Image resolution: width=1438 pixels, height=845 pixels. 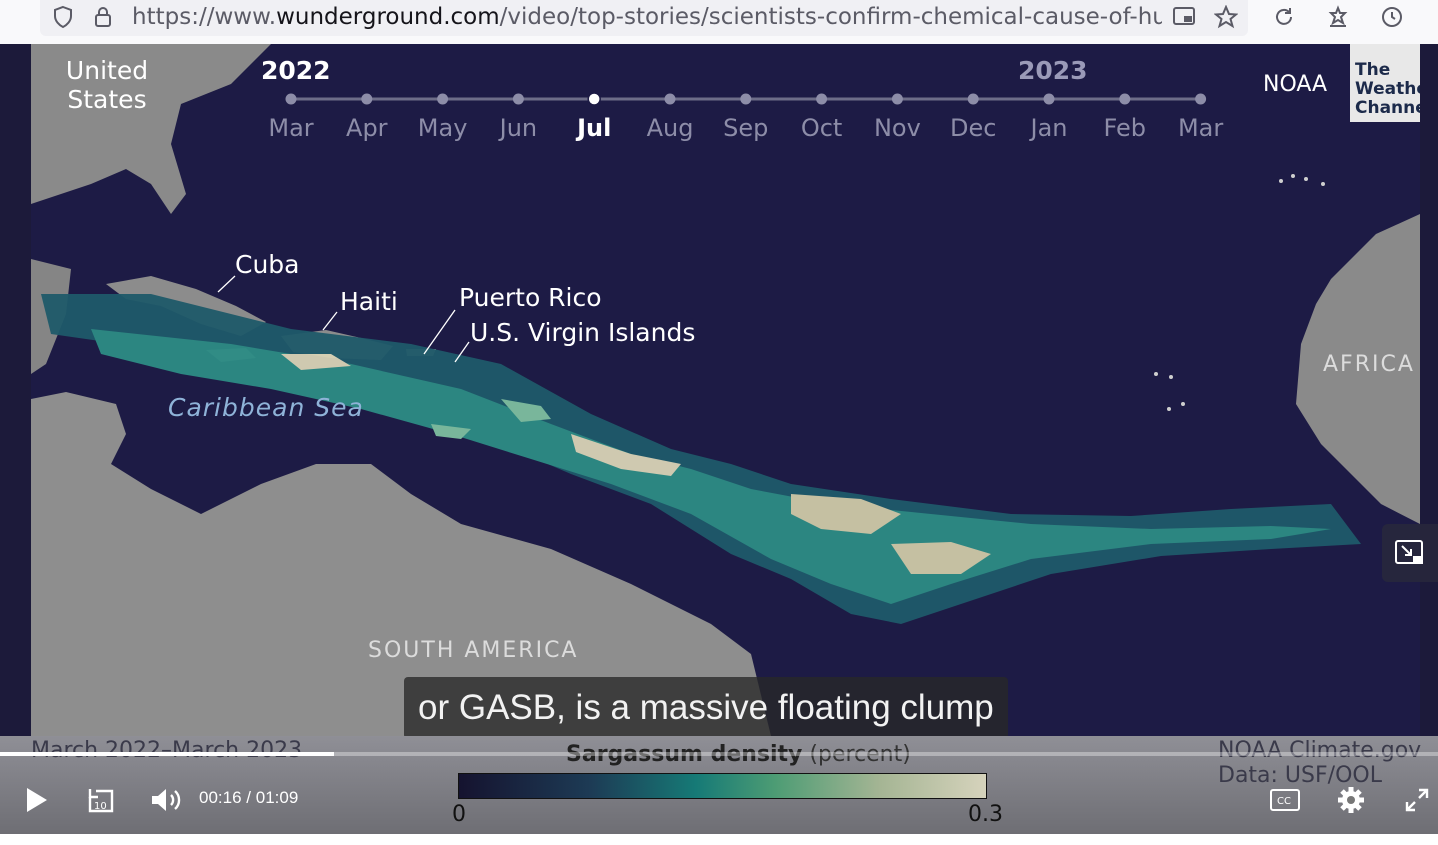 What do you see at coordinates (103, 17) in the screenshot?
I see `lock-icon` at bounding box center [103, 17].